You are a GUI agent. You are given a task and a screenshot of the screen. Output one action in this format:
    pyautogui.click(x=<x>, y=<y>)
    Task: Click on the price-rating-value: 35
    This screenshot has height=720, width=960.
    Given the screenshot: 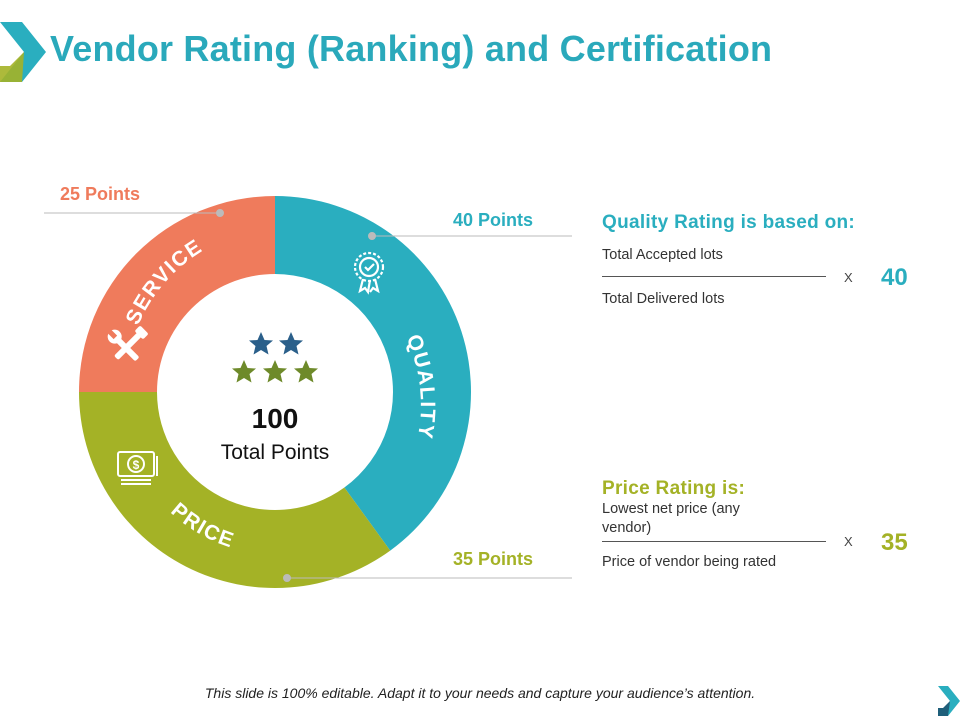 What is the action you would take?
    pyautogui.click(x=894, y=542)
    